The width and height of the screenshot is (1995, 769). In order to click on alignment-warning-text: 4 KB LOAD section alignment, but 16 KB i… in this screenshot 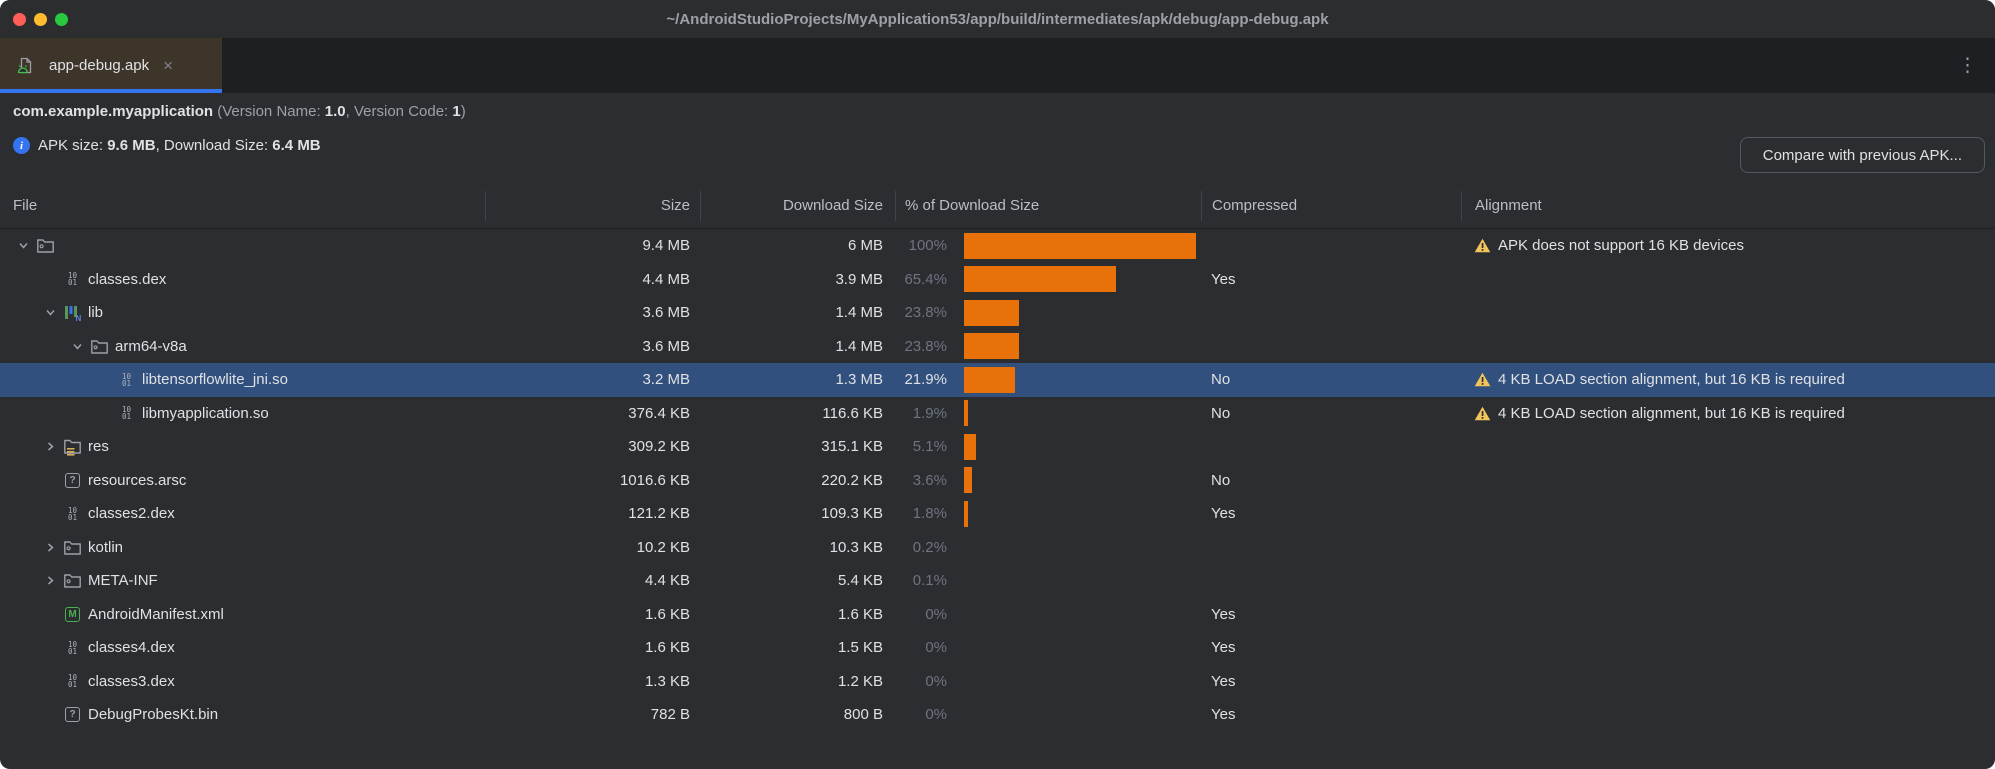, I will do `click(1671, 413)`.